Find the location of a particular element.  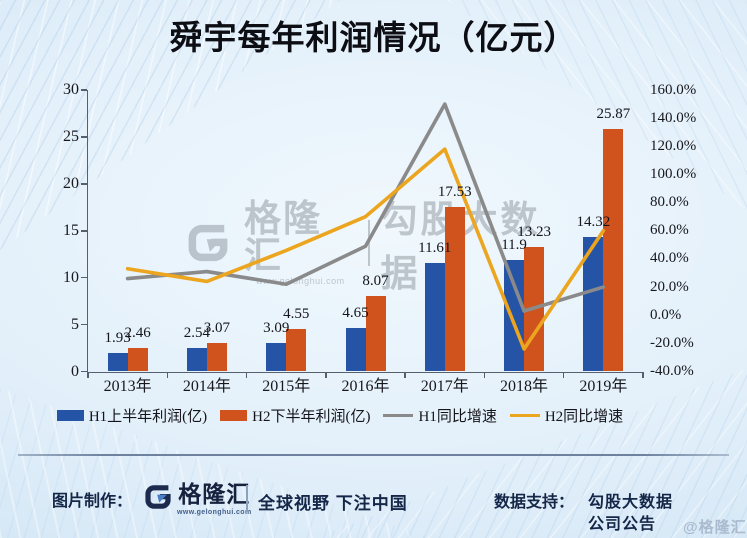

legend-item: H1同比增速 is located at coordinates (440, 415).